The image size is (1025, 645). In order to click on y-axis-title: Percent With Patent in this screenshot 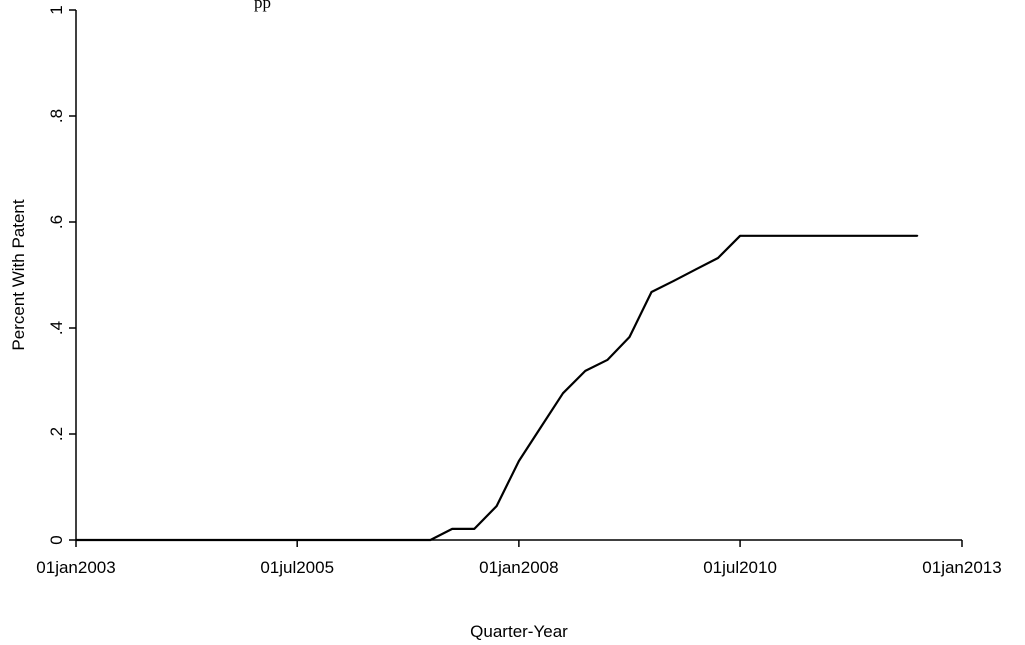, I will do `click(18, 274)`.